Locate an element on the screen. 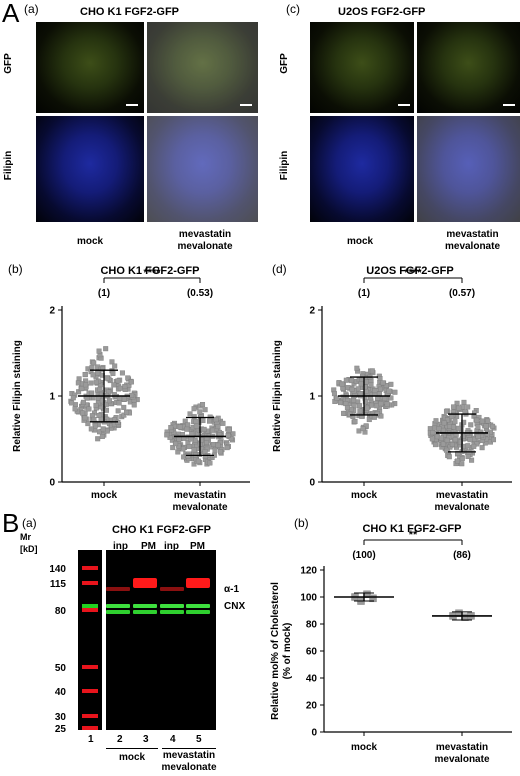  micro-a-row-filipin: Filipin is located at coordinates (9, 165).